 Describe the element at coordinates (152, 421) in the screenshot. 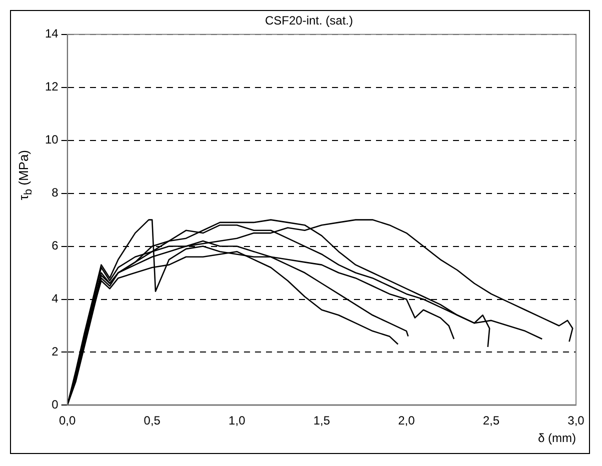

I see `x-tick-label: 0,5` at that location.